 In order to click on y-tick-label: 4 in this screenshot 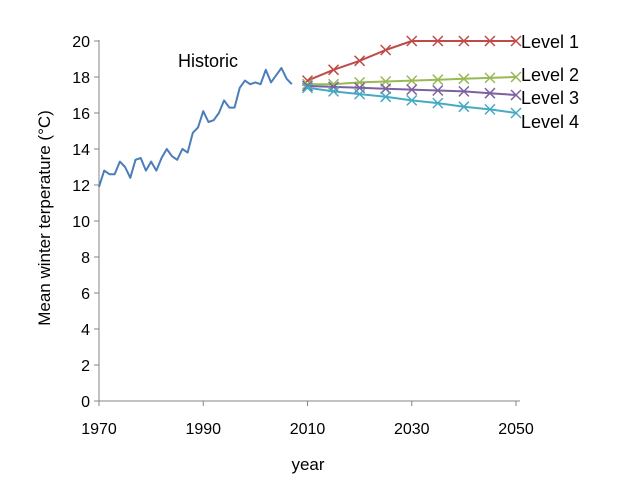, I will do `click(85, 330)`.